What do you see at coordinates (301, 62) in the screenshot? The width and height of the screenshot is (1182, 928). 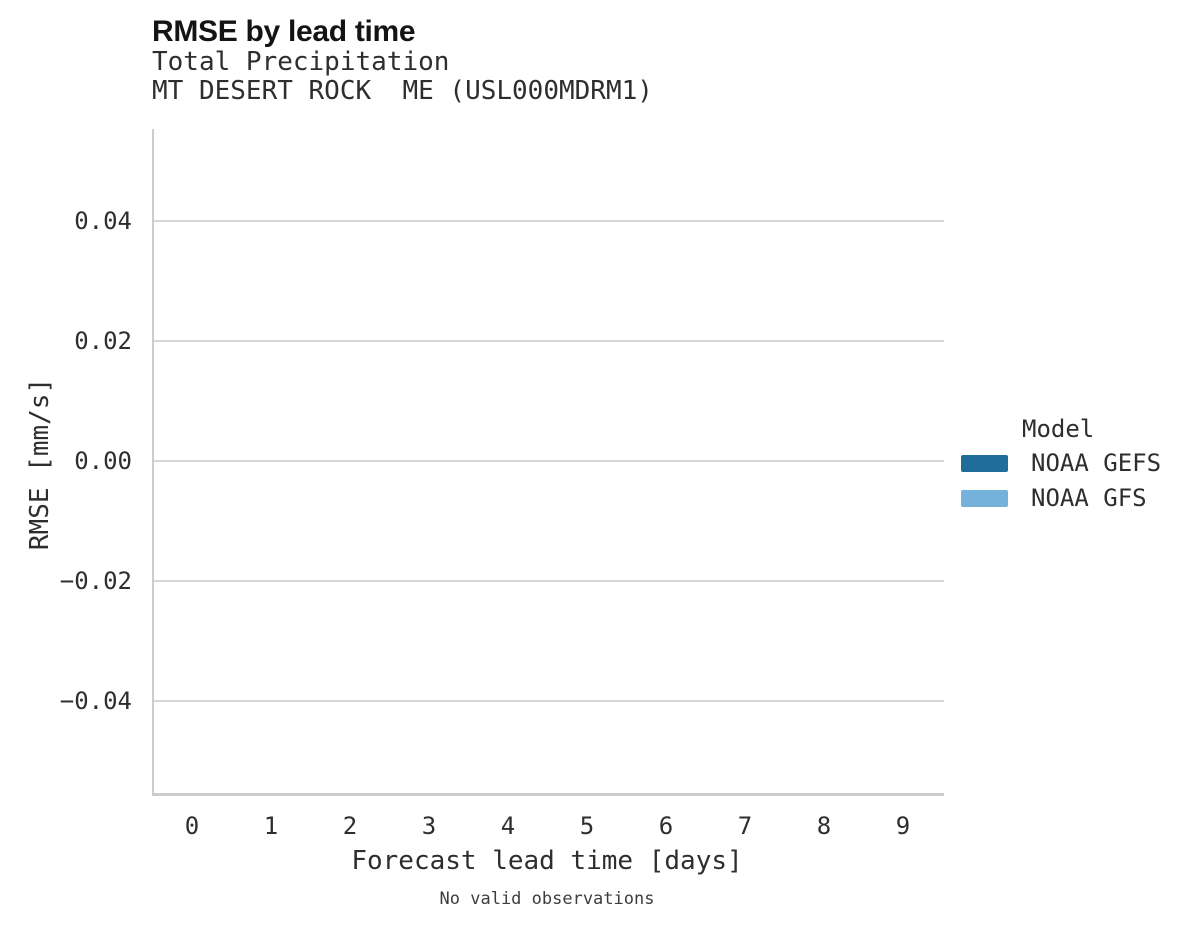 I see `chart-subtitle: Total Precipitation` at bounding box center [301, 62].